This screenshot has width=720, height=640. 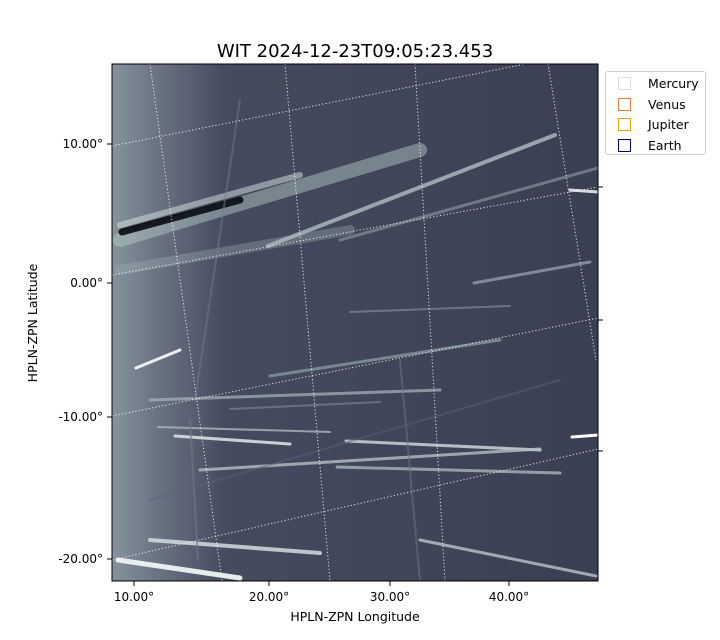 I want to click on y-tick-label: 10.00°, so click(x=83, y=144).